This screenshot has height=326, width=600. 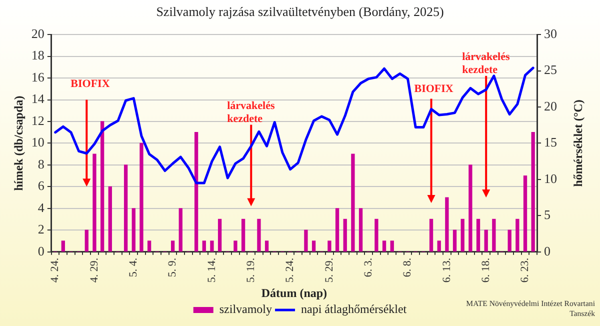 What do you see at coordinates (38, 98) in the screenshot?
I see `y-tick-label: 14` at bounding box center [38, 98].